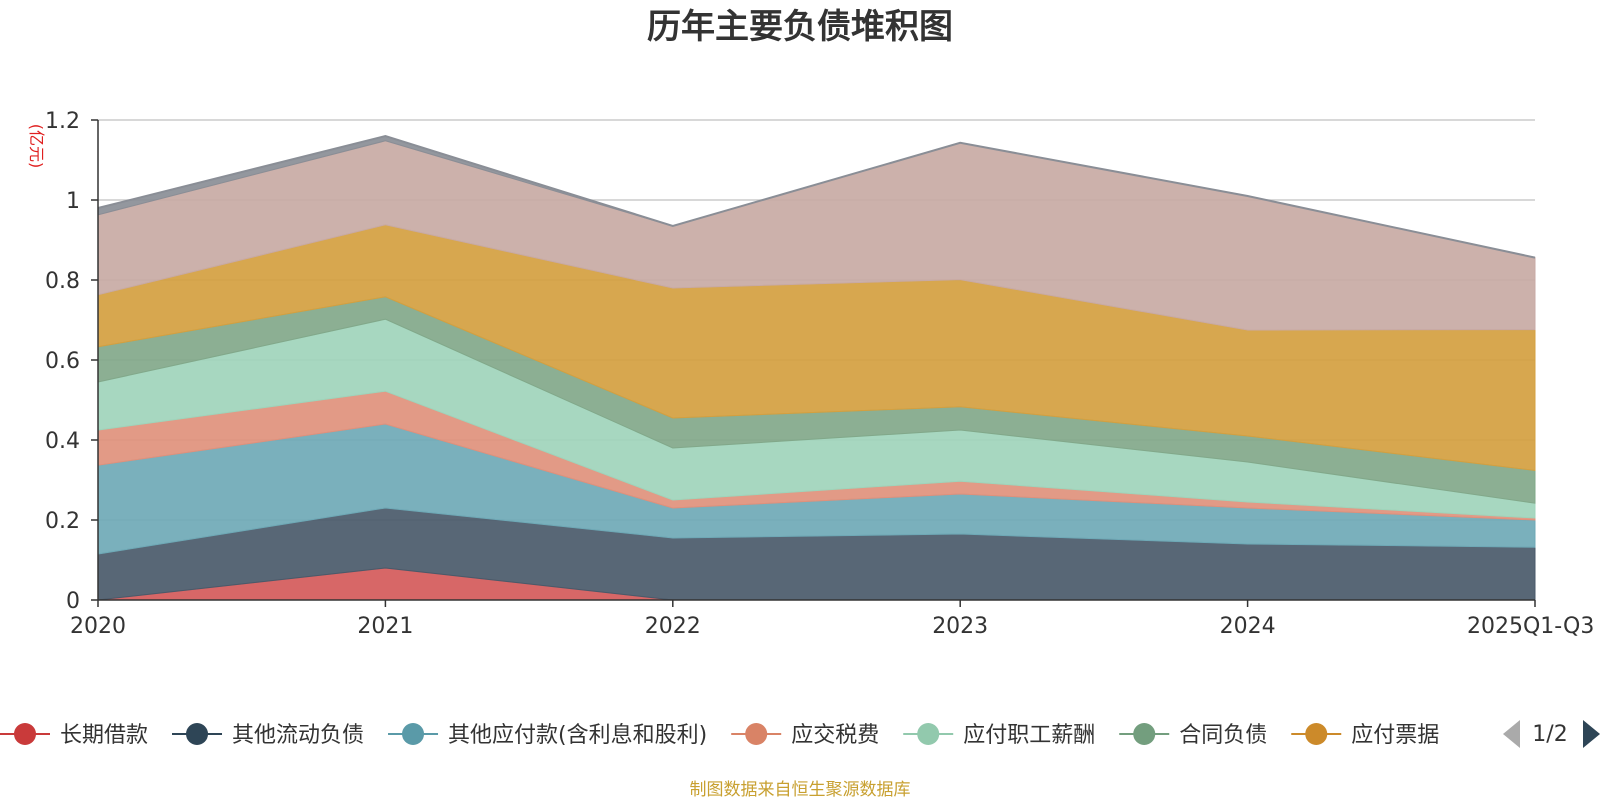 The width and height of the screenshot is (1600, 800). Describe the element at coordinates (1029, 735) in the screenshot. I see `legend-label: 应付职工薪酬` at that location.